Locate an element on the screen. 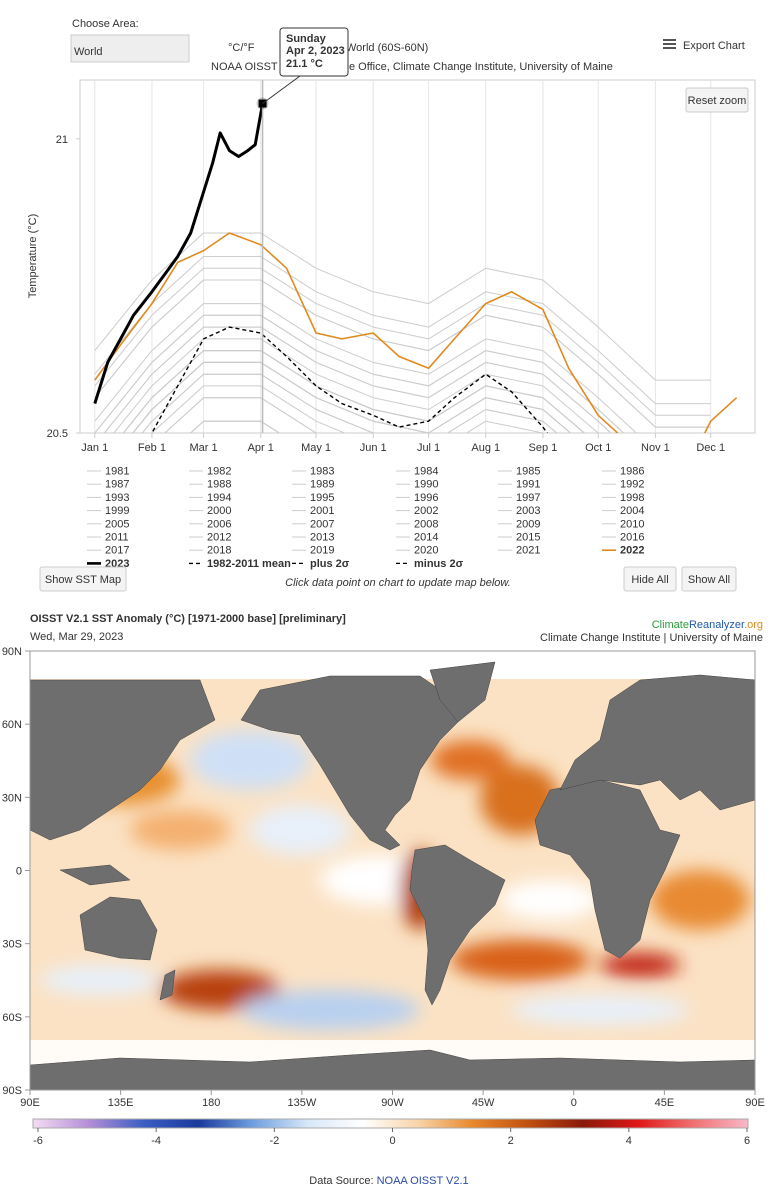 This screenshot has height=1200, width=779. legend-label: 1999 is located at coordinates (117, 511).